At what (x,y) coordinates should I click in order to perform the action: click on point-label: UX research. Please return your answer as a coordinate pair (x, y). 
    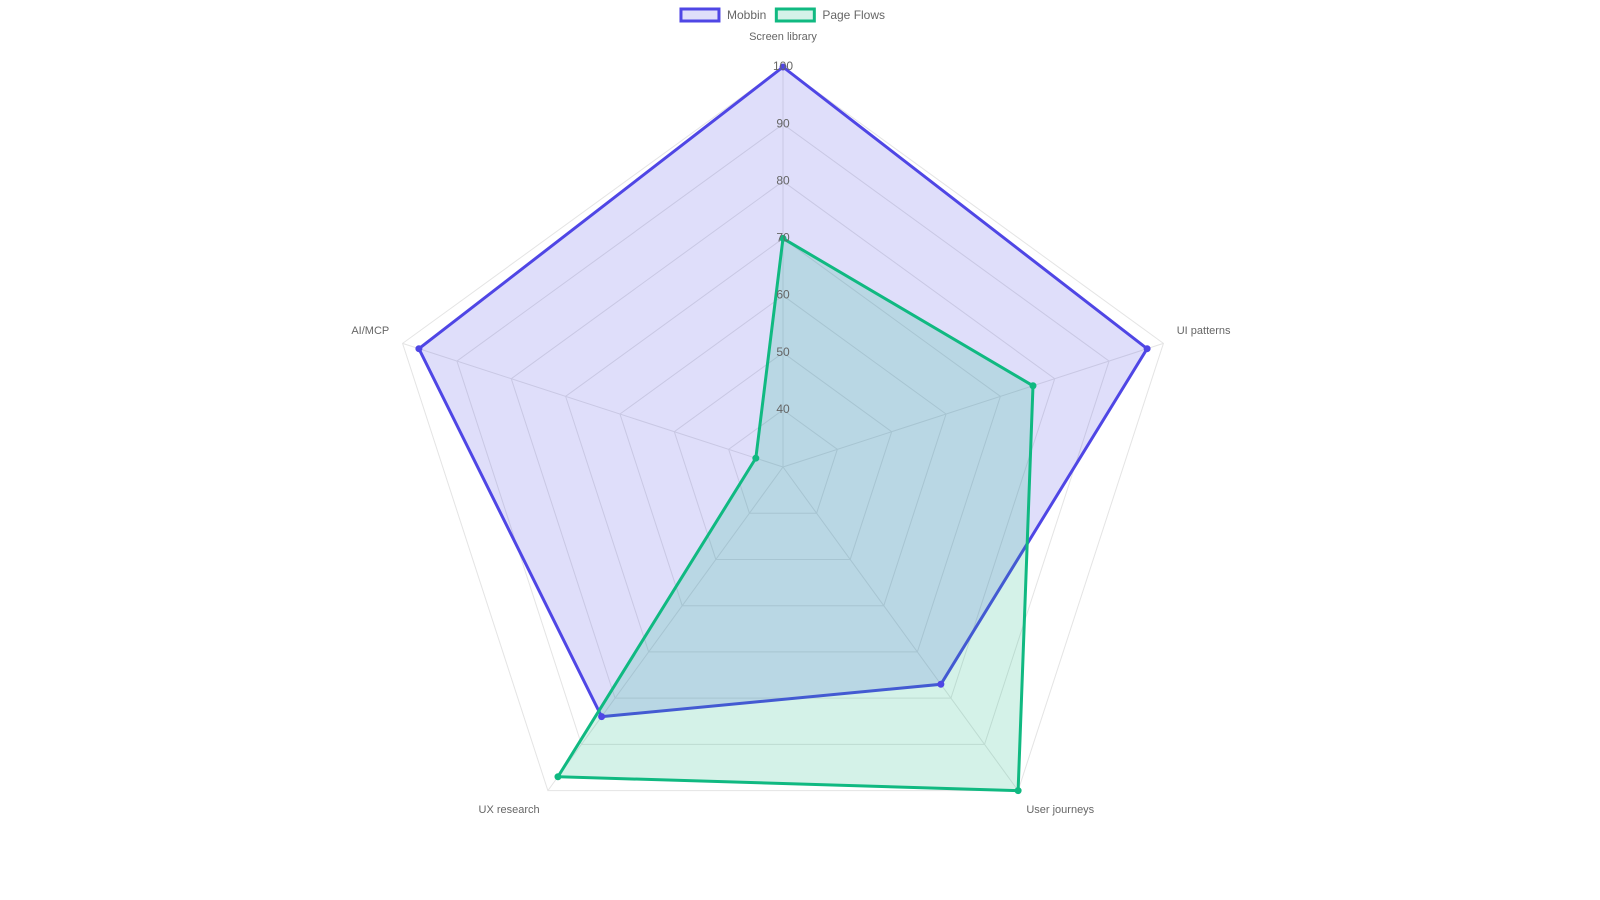
    Looking at the image, I should click on (509, 810).